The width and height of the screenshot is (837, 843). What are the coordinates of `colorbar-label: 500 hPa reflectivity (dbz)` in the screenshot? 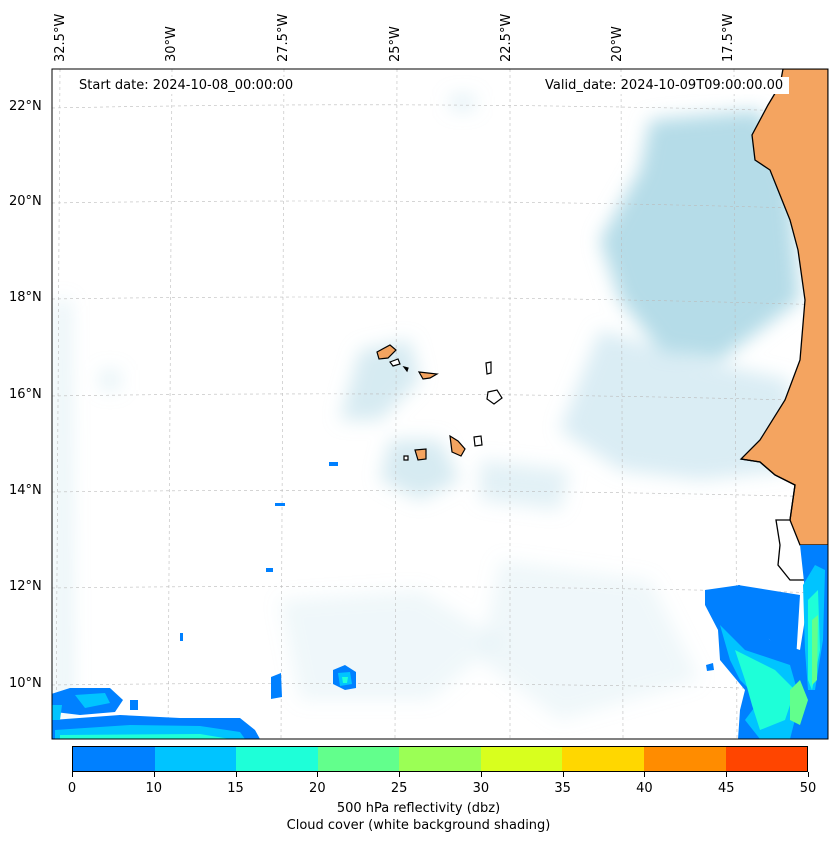 It's located at (418, 808).